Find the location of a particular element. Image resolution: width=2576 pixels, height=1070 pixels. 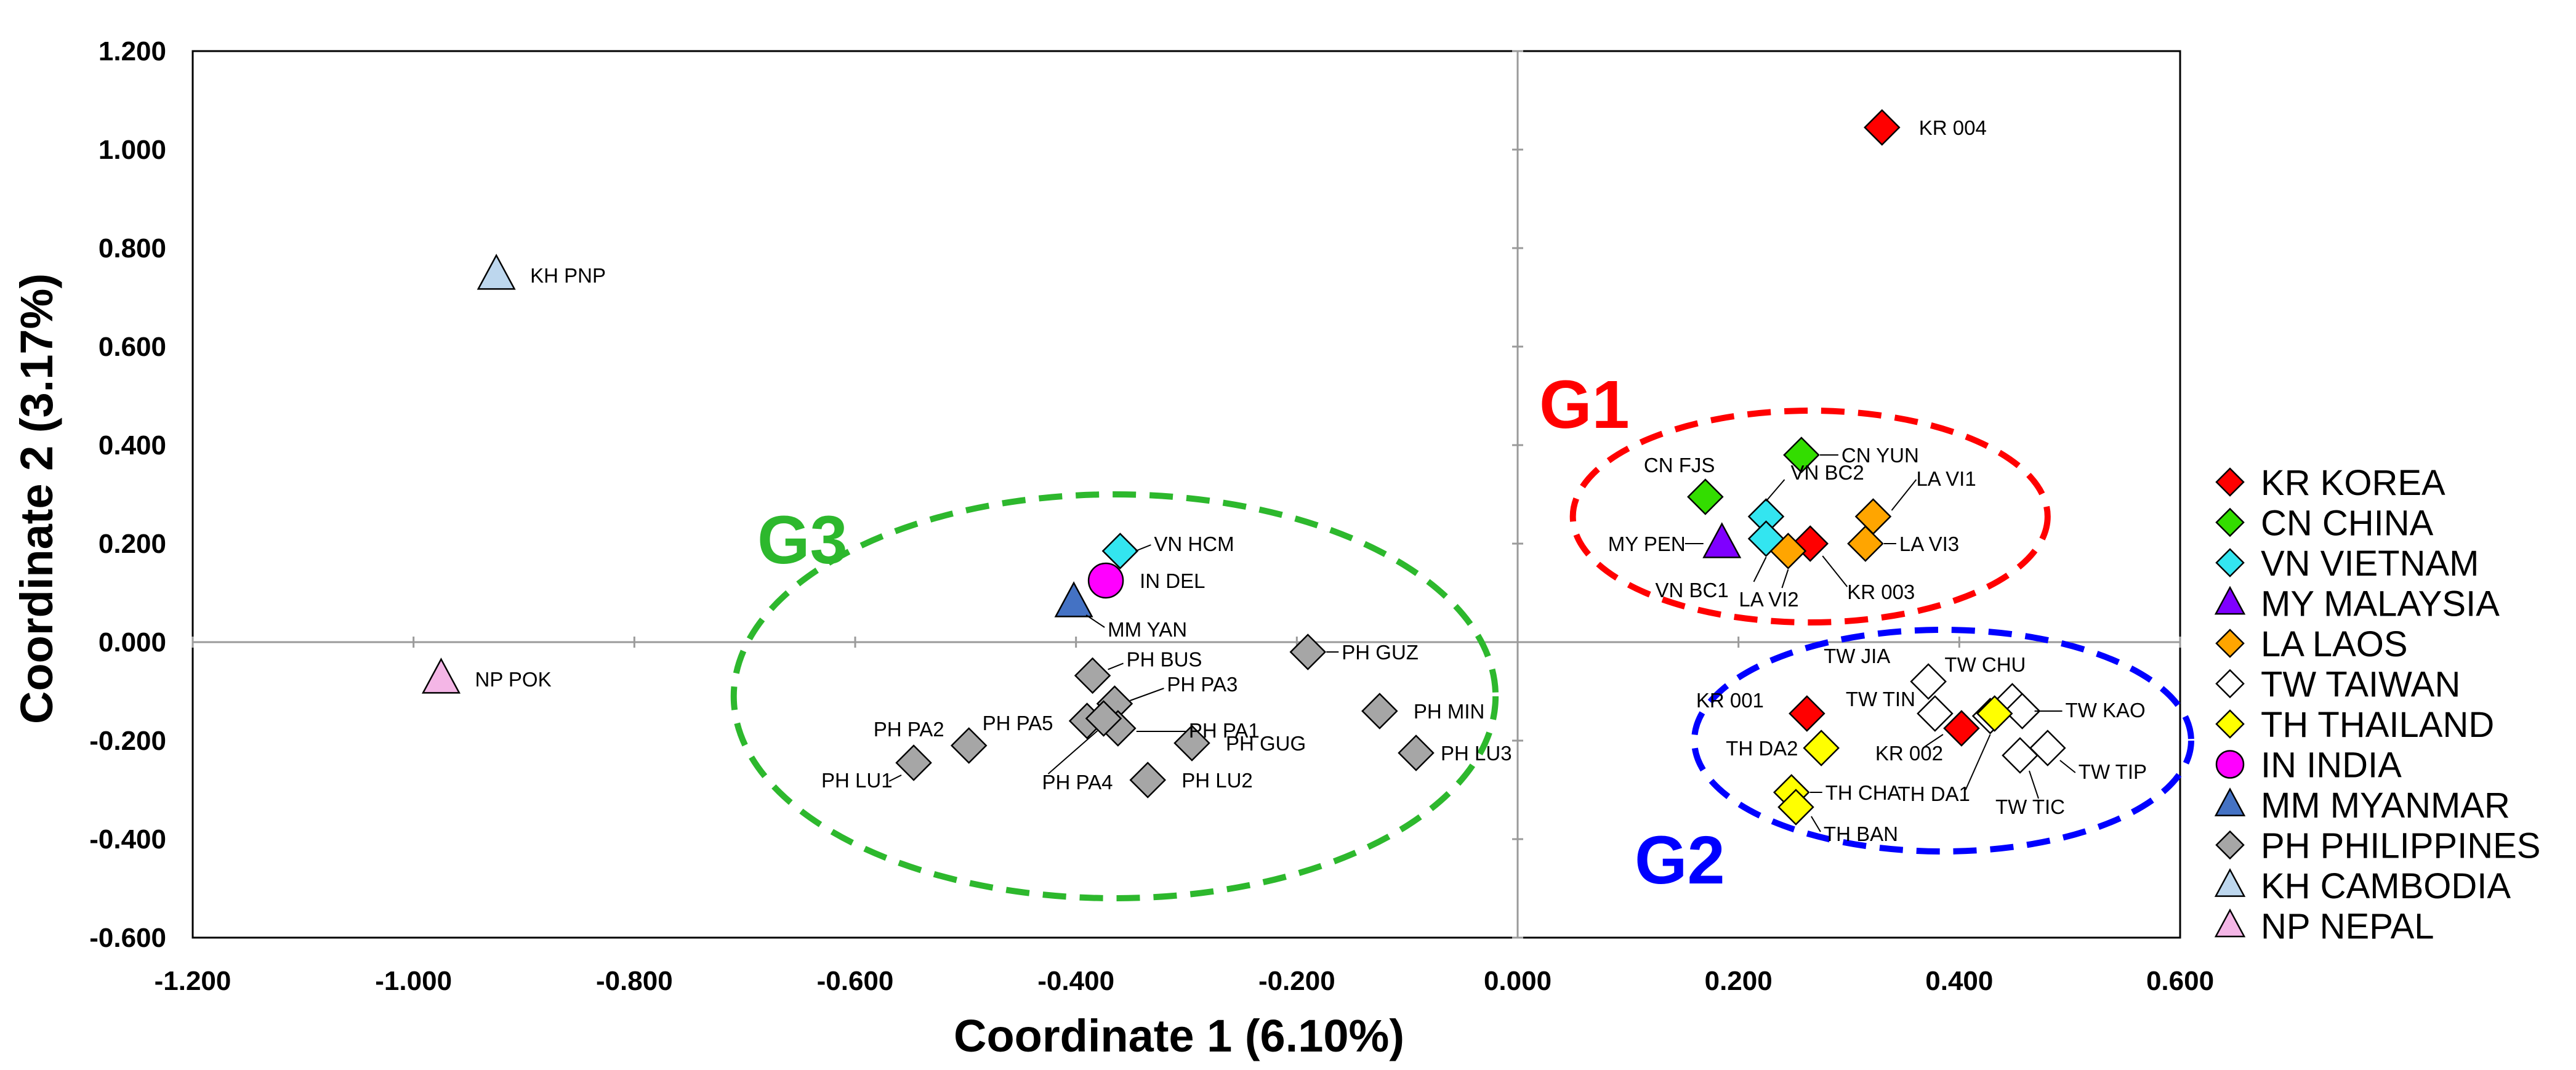

point-label-th-ban: TH BAN is located at coordinates (1861, 834).